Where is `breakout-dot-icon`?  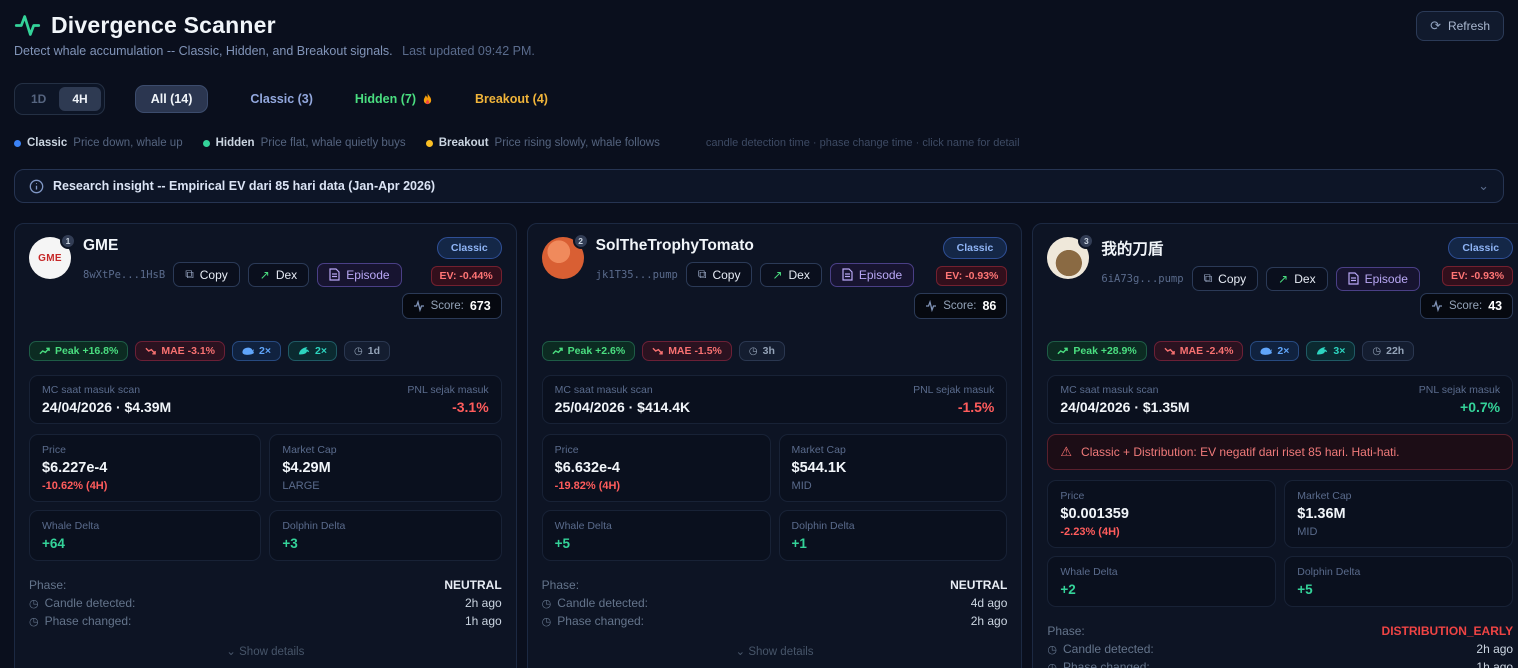 breakout-dot-icon is located at coordinates (429, 143).